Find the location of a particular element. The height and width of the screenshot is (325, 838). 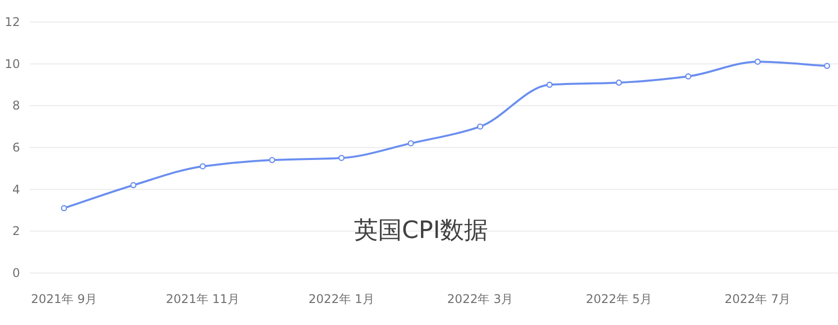

y-tick-label: 12 is located at coordinates (12, 22).